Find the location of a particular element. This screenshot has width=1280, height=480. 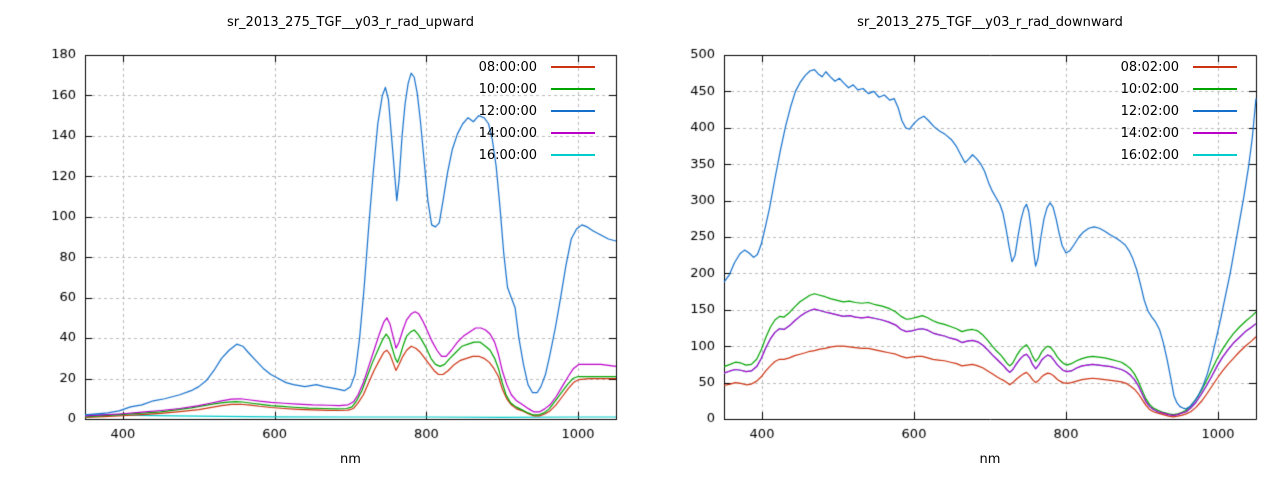

legend-item: 12:02:00 is located at coordinates (1179, 111).